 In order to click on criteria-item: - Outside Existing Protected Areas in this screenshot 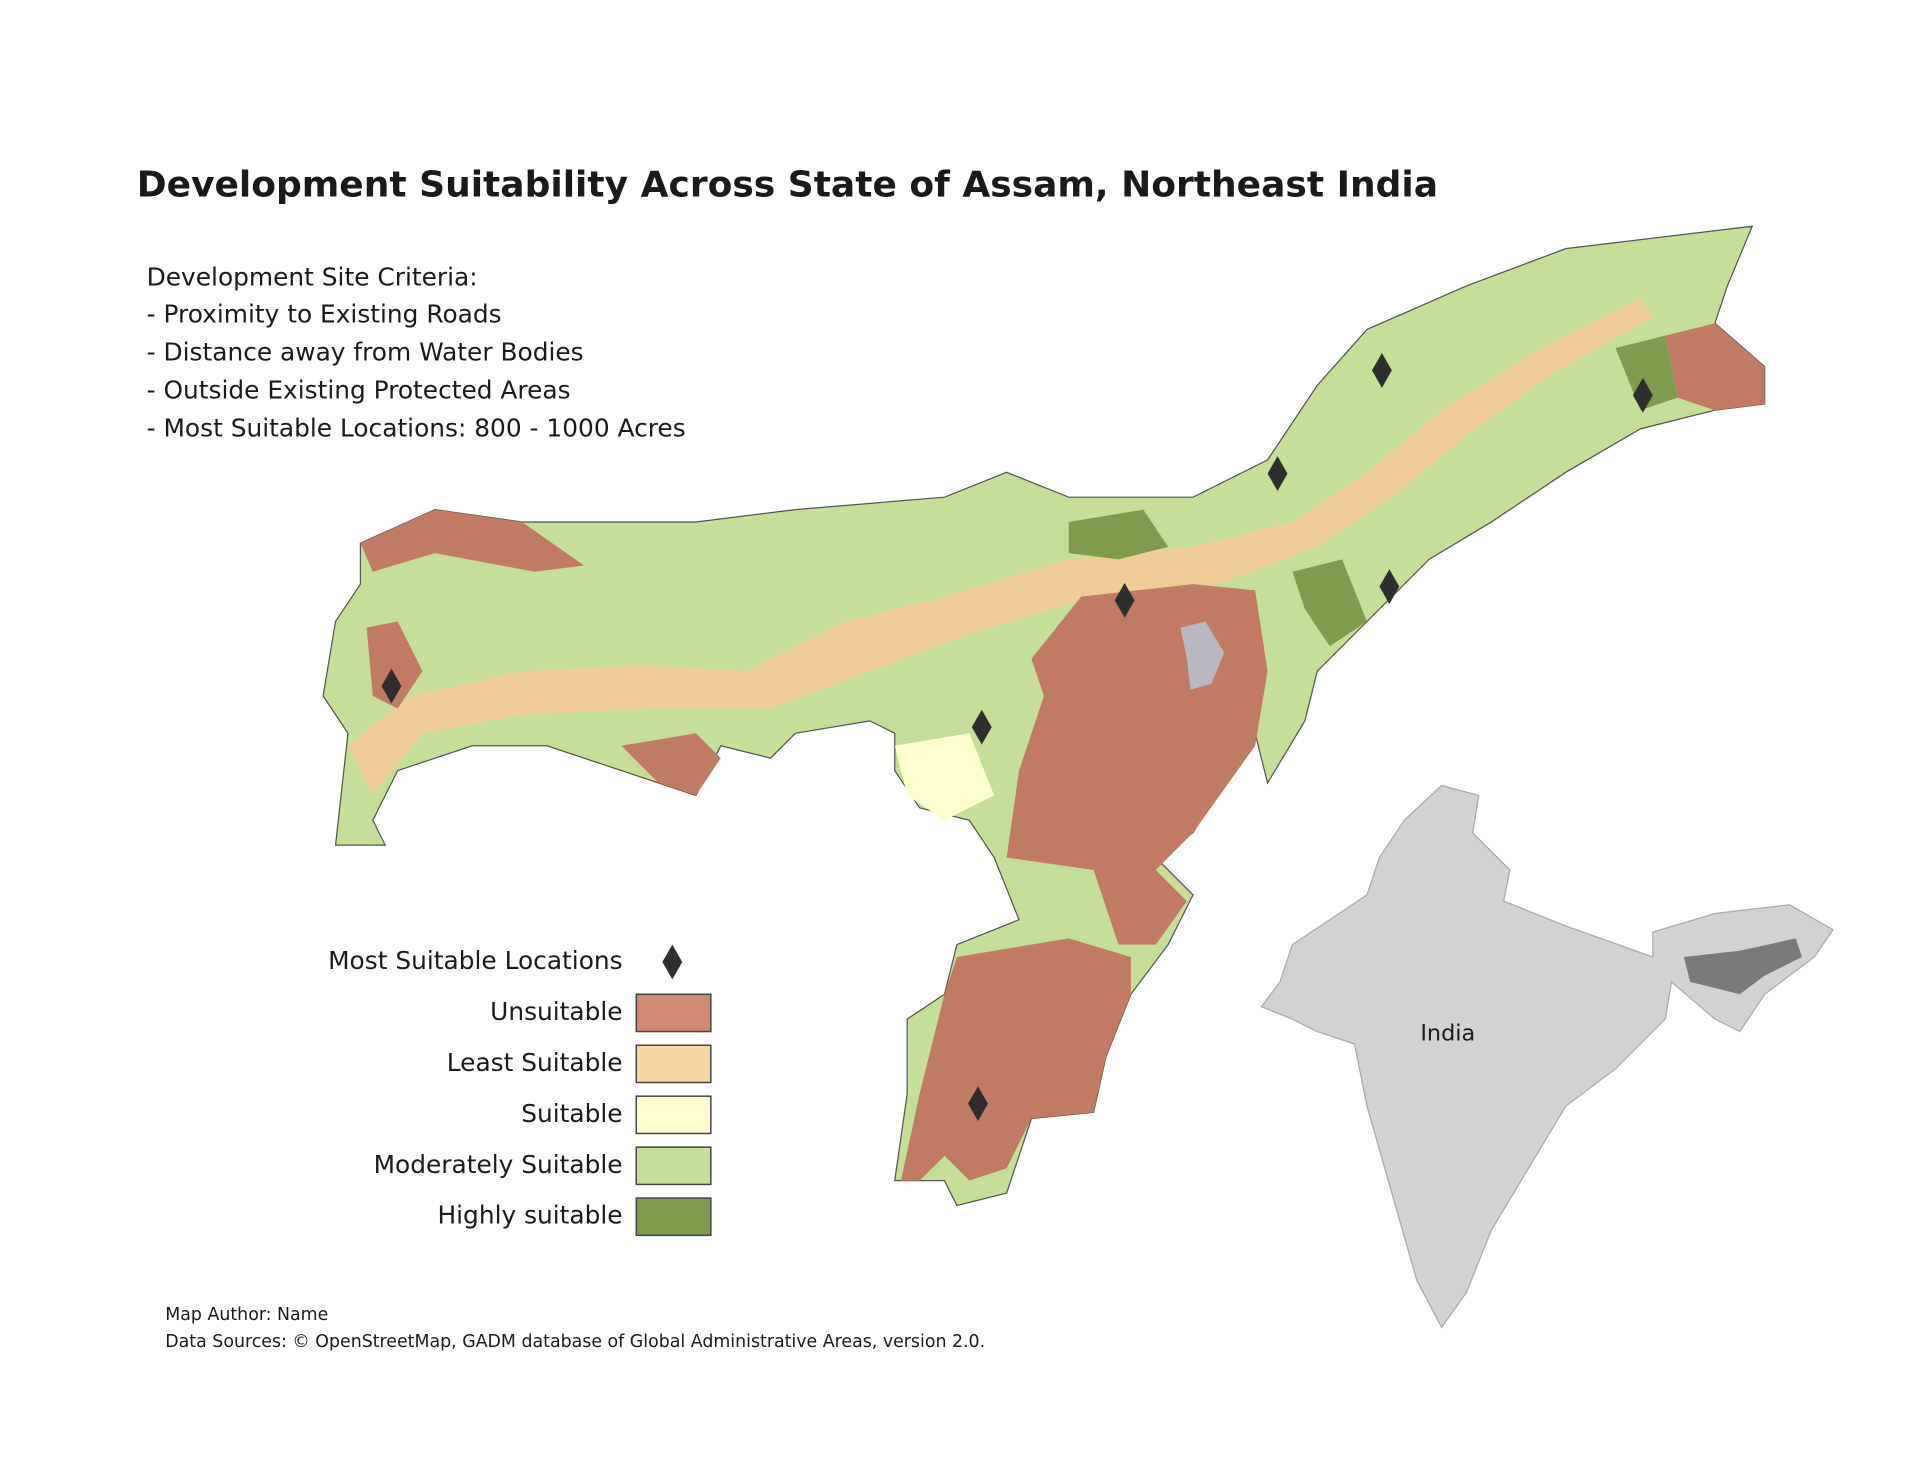, I will do `click(359, 390)`.